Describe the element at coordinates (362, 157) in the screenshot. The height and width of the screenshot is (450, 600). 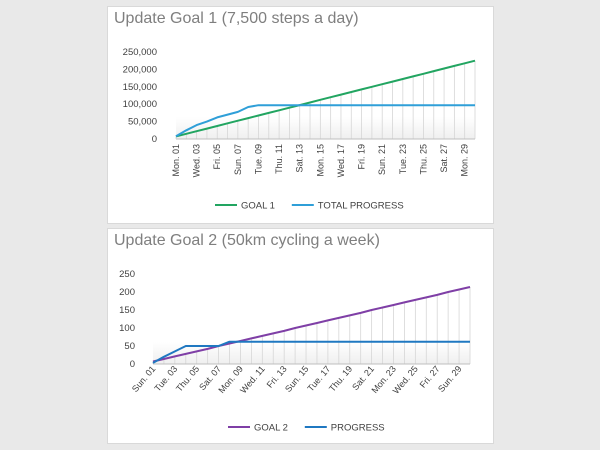
I see `goal-1-x-tick-label: Fri. 19` at that location.